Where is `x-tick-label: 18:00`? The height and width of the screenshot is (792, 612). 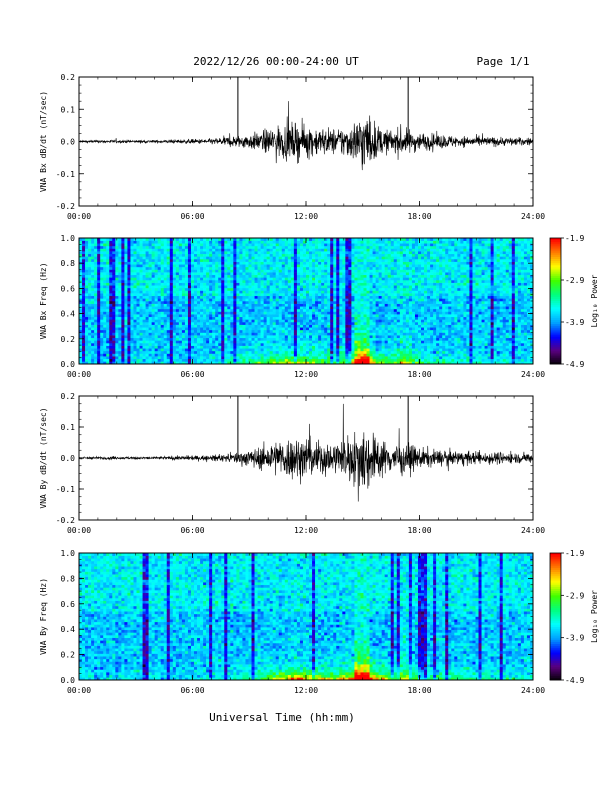
x-tick-label: 18:00 is located at coordinates (419, 216).